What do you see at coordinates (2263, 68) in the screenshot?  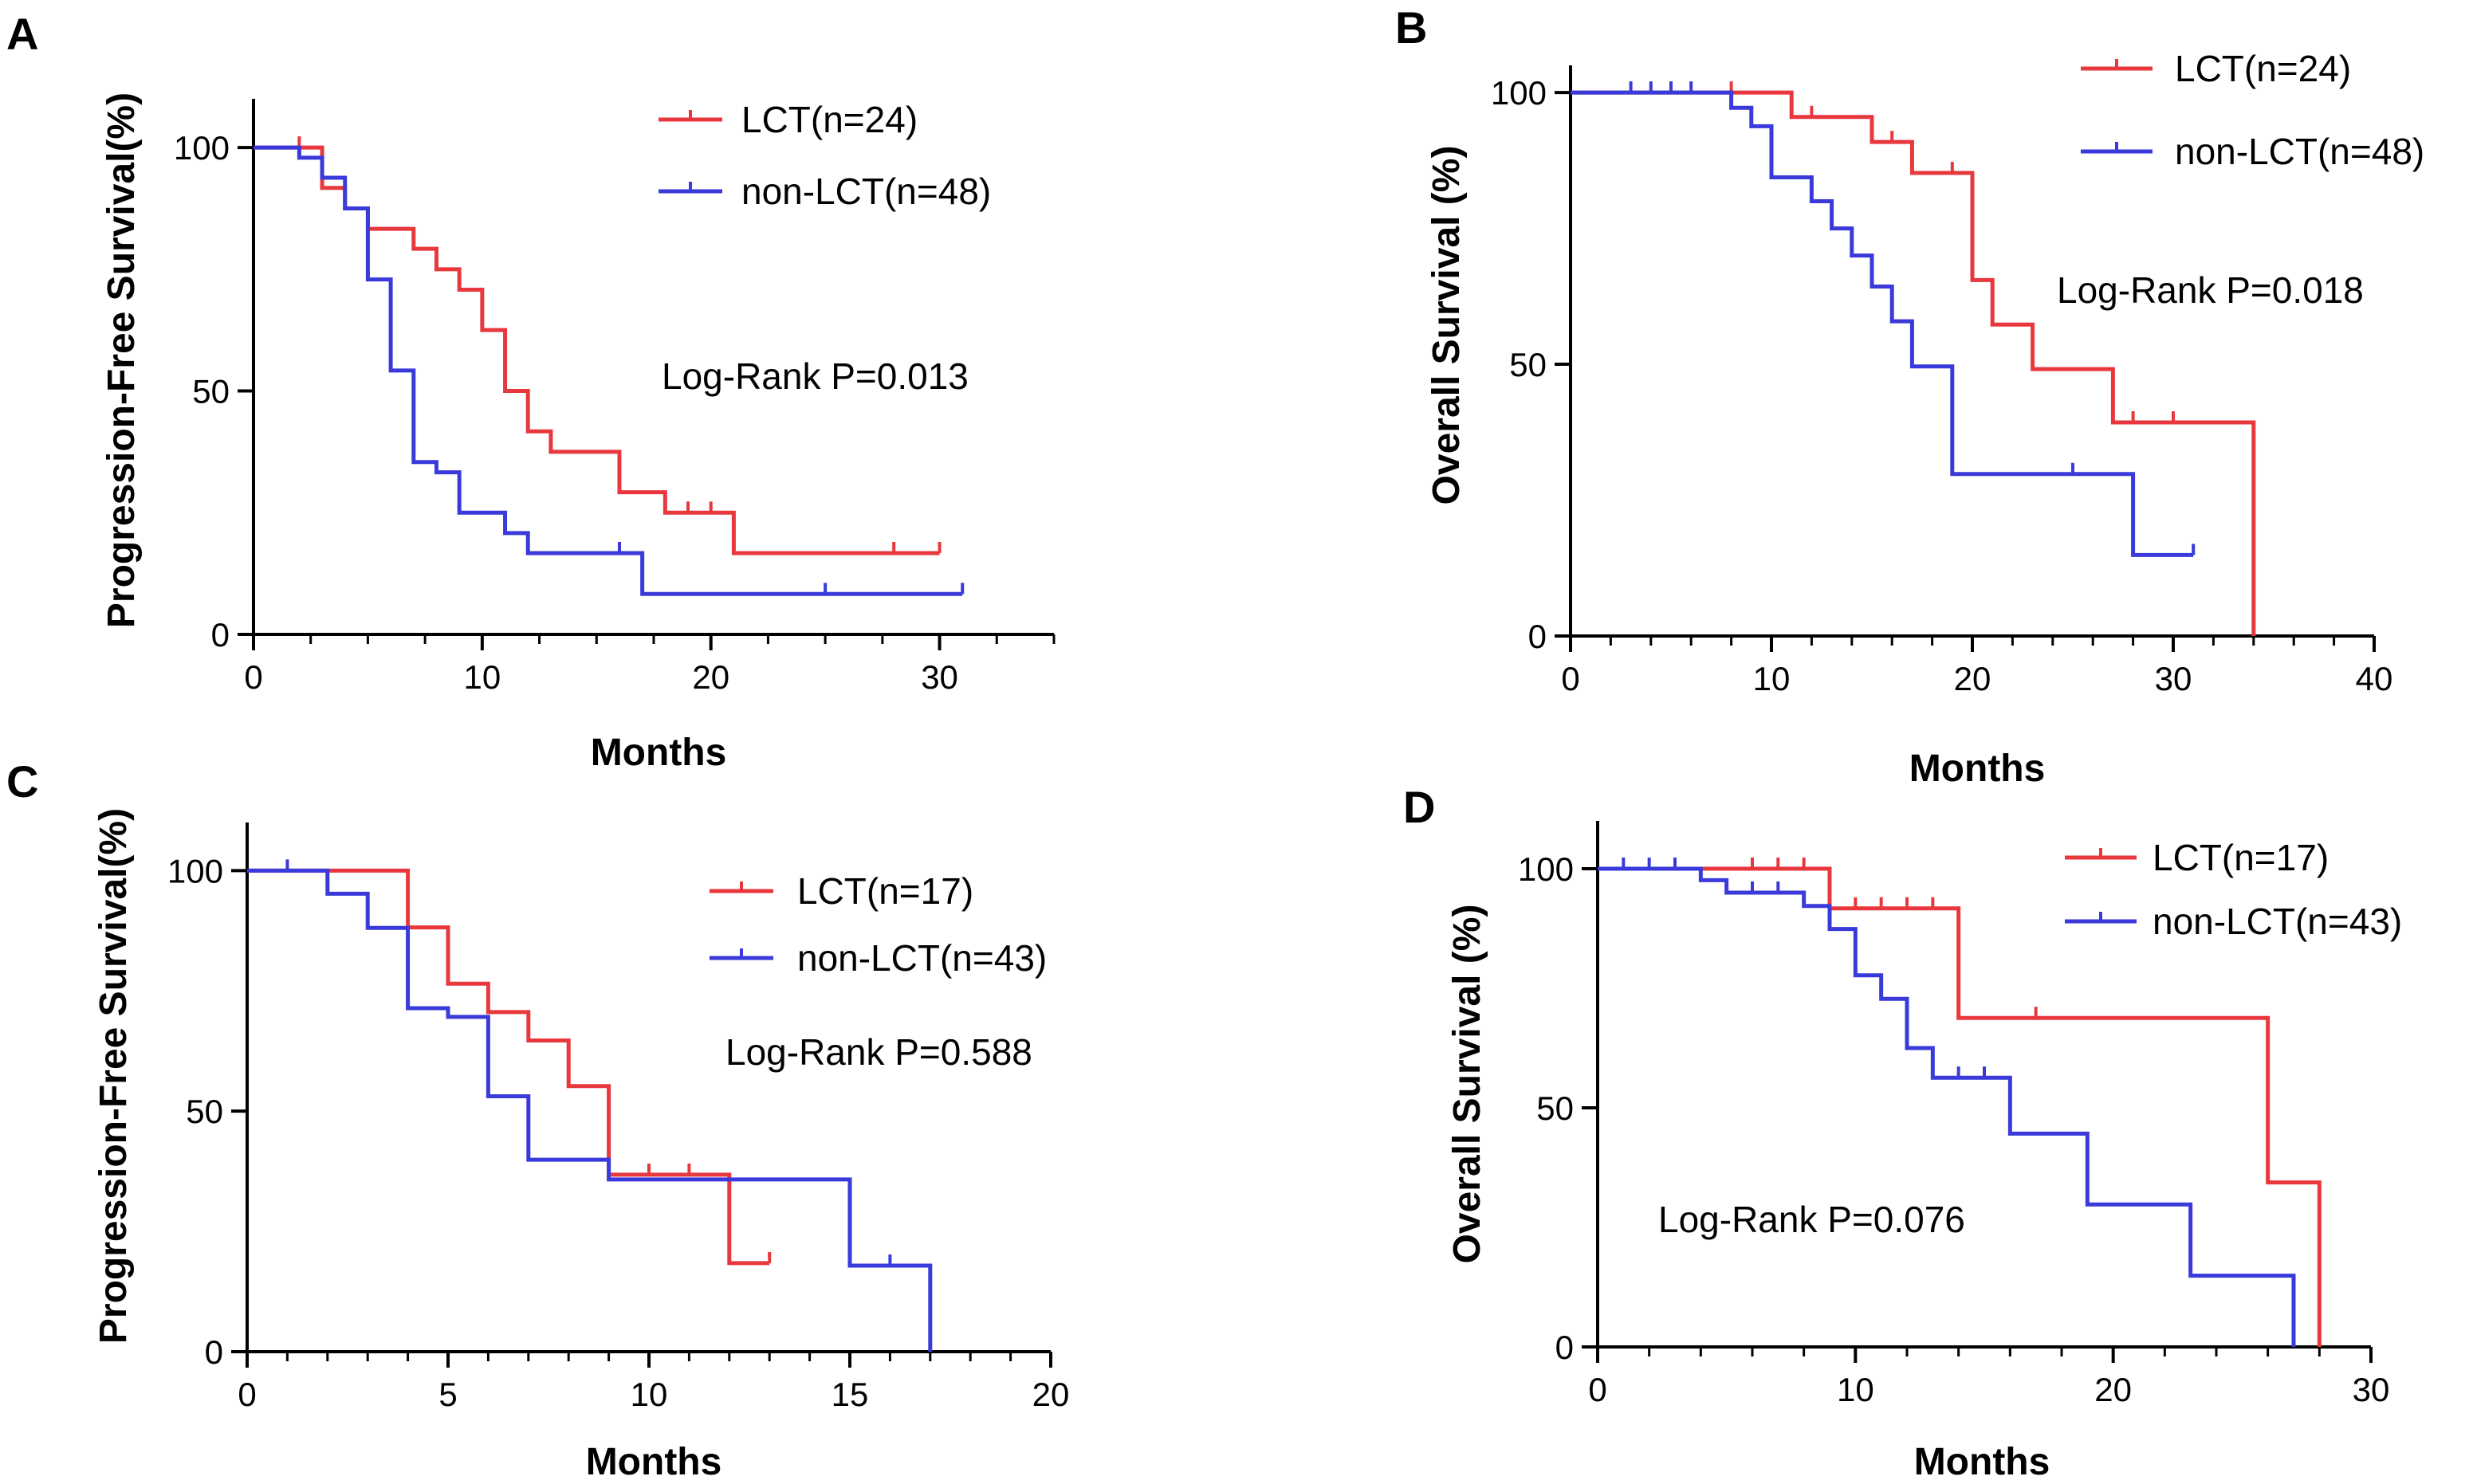 I see `legend-label-lct-b: LCT(n=24)` at bounding box center [2263, 68].